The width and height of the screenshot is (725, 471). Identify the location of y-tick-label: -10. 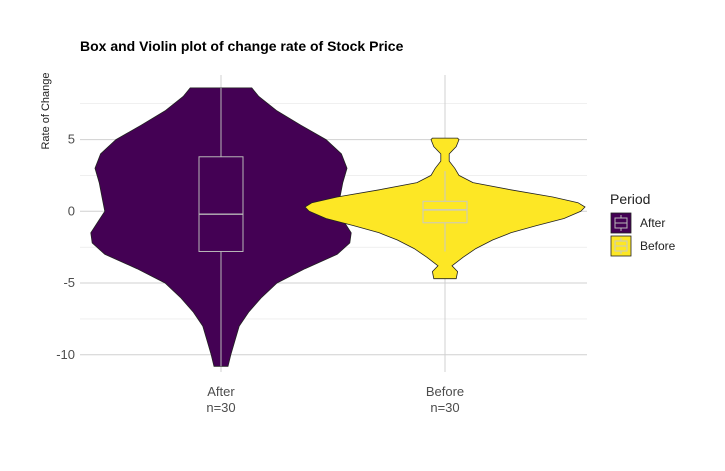
(65, 354).